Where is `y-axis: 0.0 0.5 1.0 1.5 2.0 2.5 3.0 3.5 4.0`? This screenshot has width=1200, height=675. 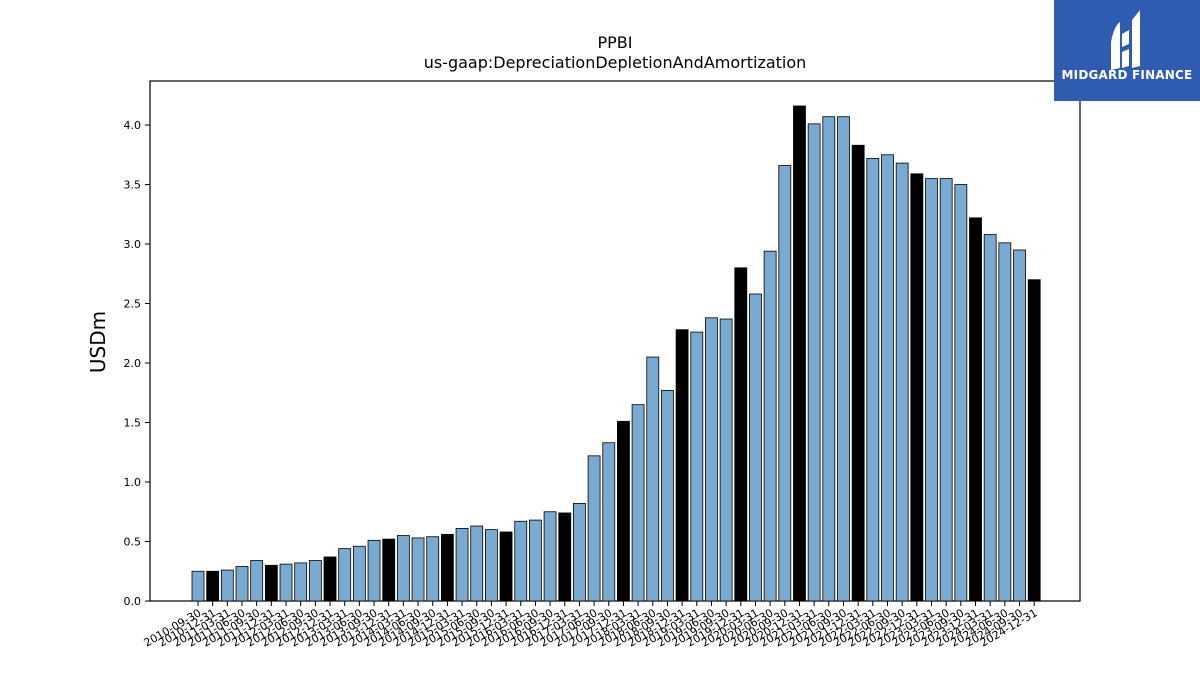 y-axis: 0.0 0.5 1.0 1.5 2.0 2.5 3.0 3.5 4.0 is located at coordinates (137, 363).